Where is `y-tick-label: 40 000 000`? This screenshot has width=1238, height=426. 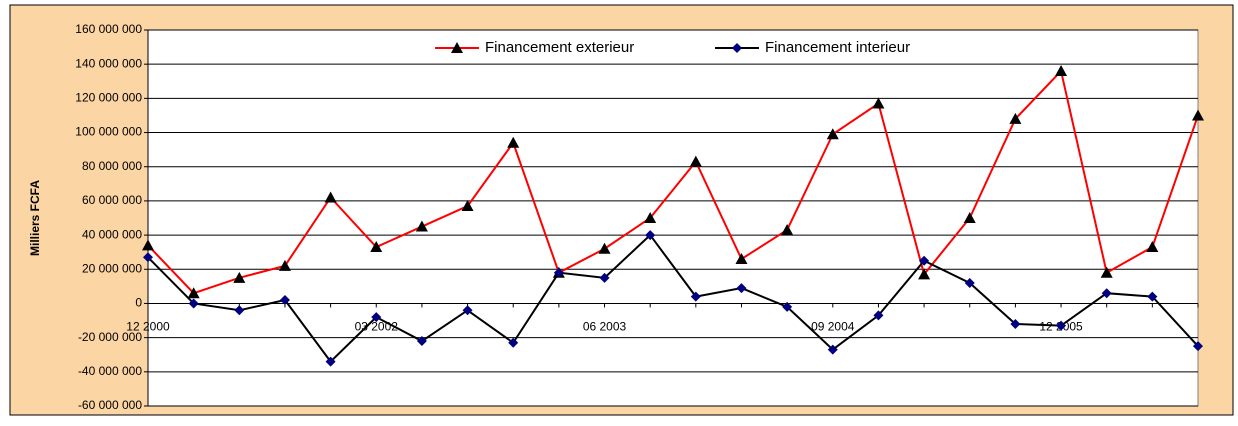 y-tick-label: 40 000 000 is located at coordinates (112, 234).